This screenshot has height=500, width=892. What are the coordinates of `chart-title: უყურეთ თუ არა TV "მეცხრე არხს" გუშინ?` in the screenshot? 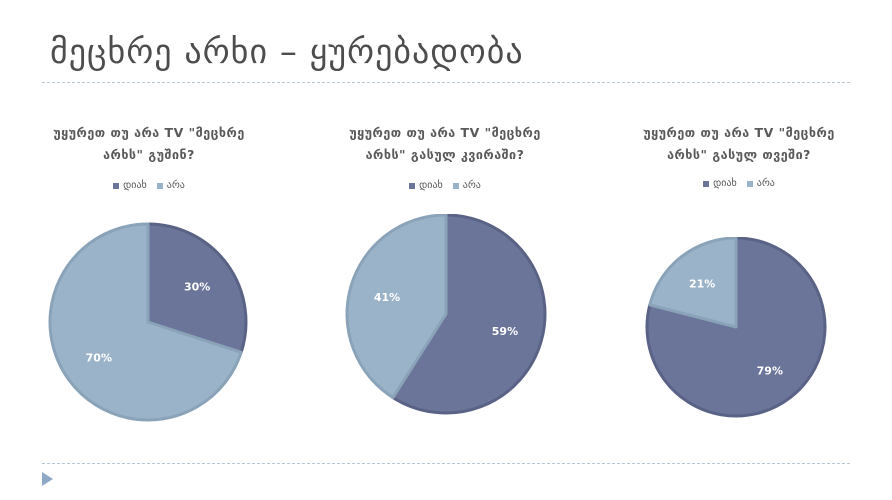 It's located at (149, 143).